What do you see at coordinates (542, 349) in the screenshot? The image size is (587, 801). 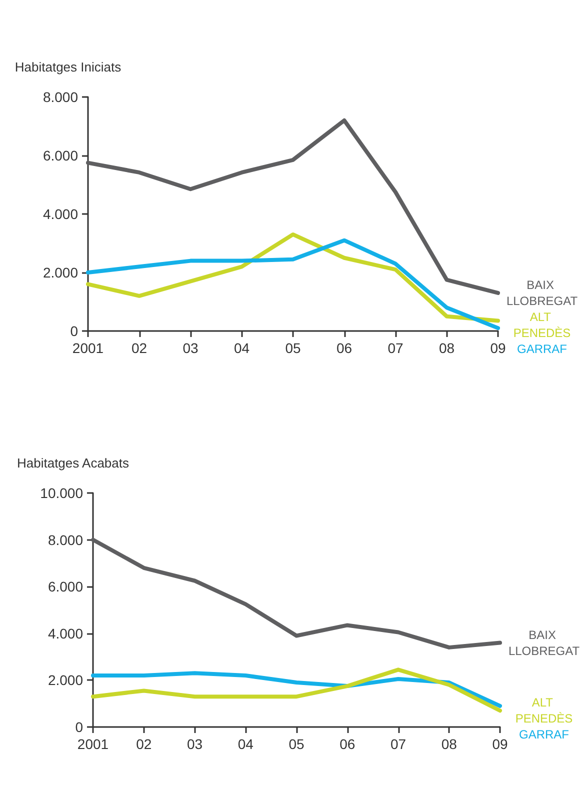 I see `series-label: GARRAF` at bounding box center [542, 349].